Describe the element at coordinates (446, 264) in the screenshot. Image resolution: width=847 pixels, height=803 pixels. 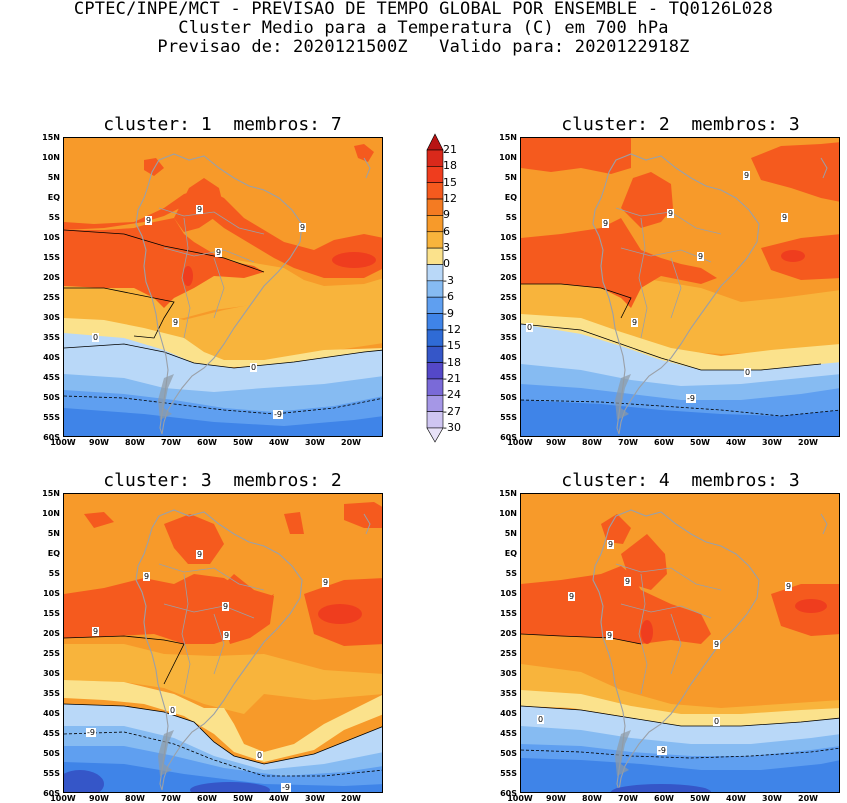
I see `colorbar-tick-label: 0` at that location.